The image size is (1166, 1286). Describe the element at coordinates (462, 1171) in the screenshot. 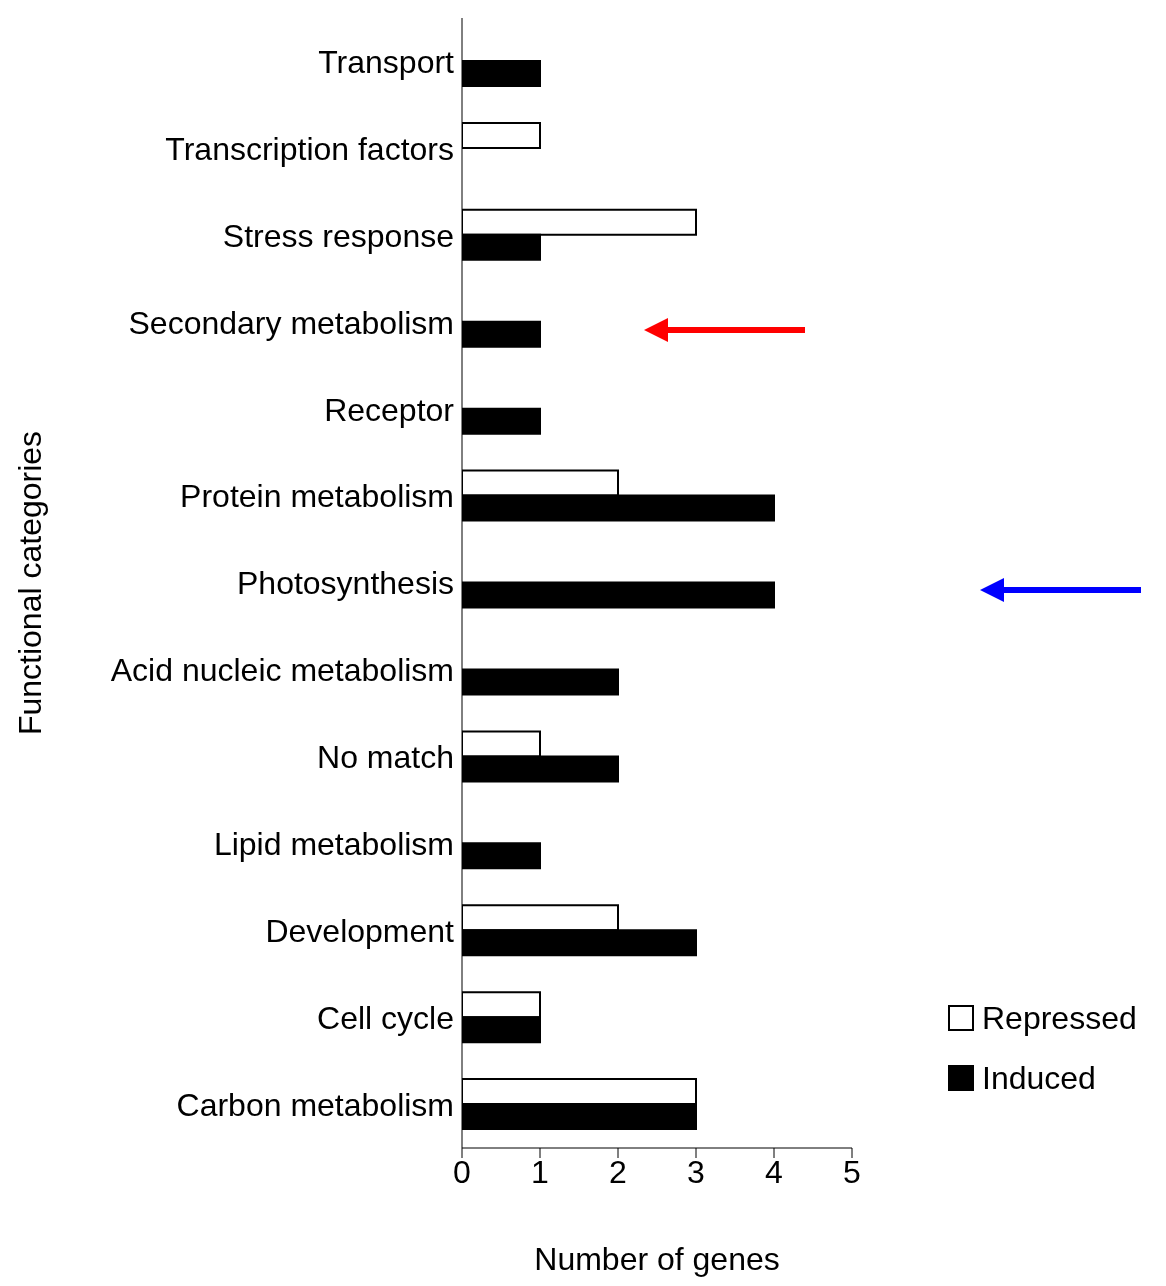

I see `x-tick-label: 0` at that location.